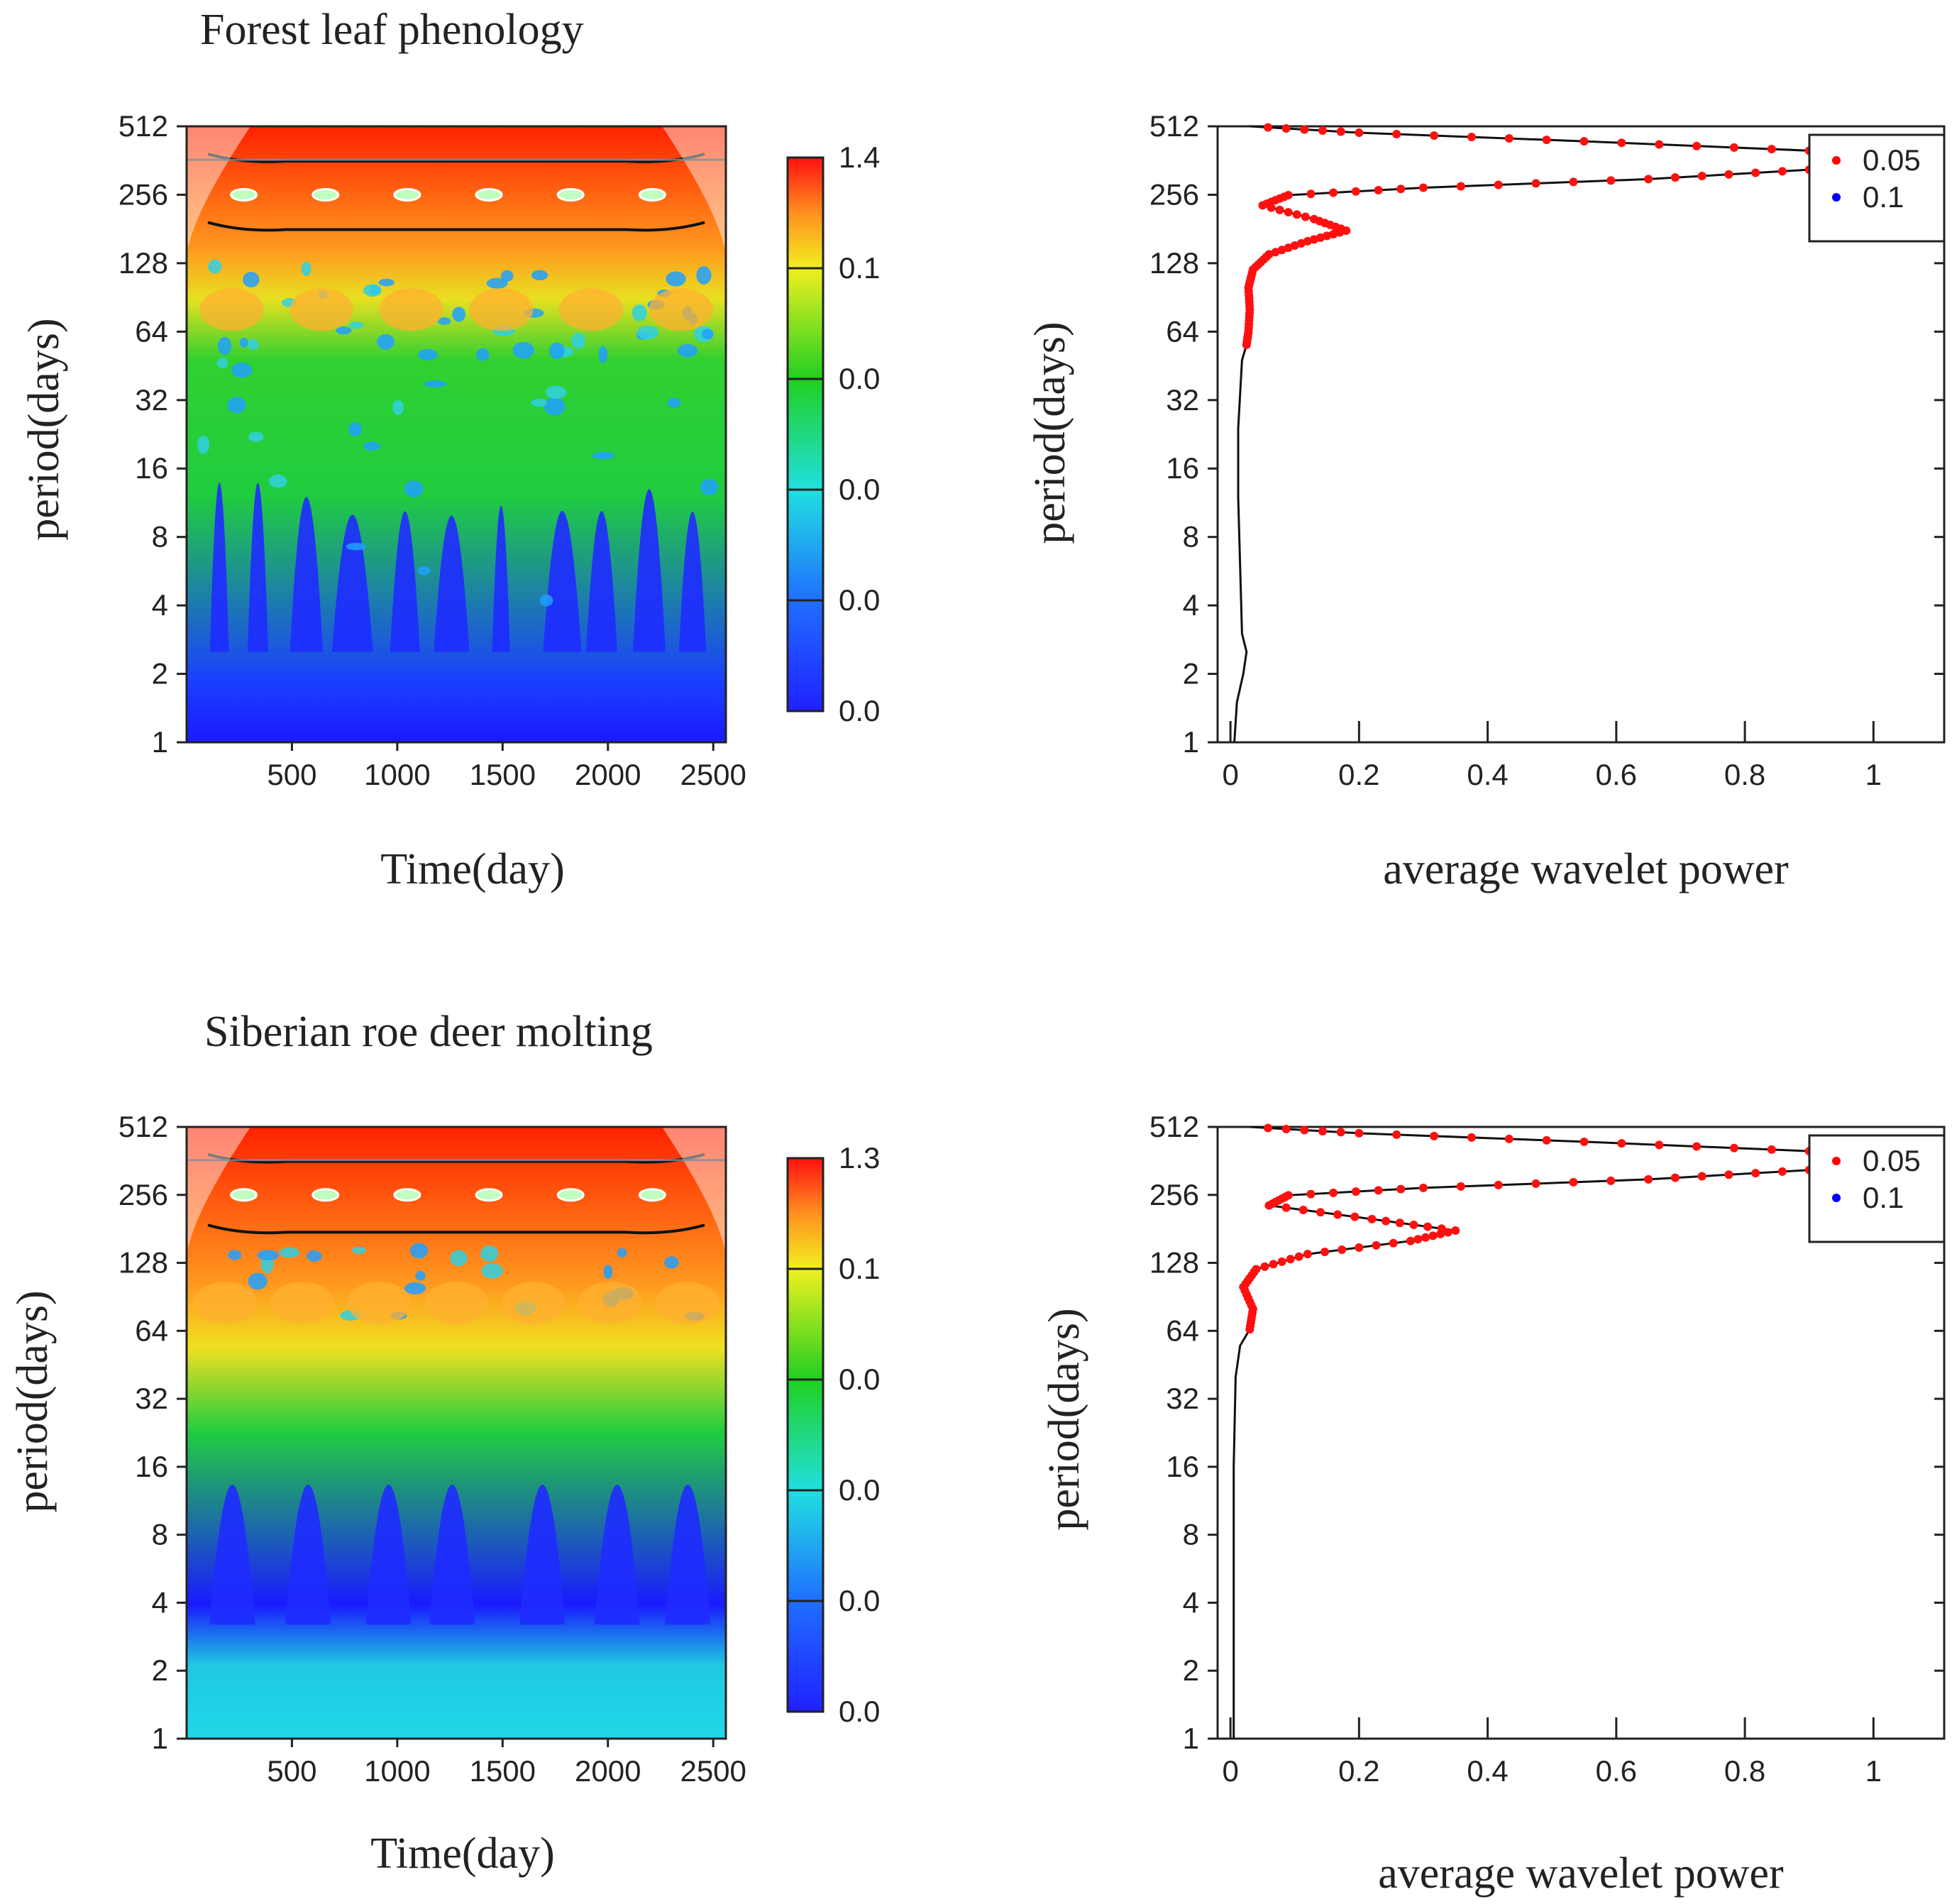 The width and height of the screenshot is (1952, 1904). What do you see at coordinates (151, 331) in the screenshot?
I see `y-tick-label: 64` at bounding box center [151, 331].